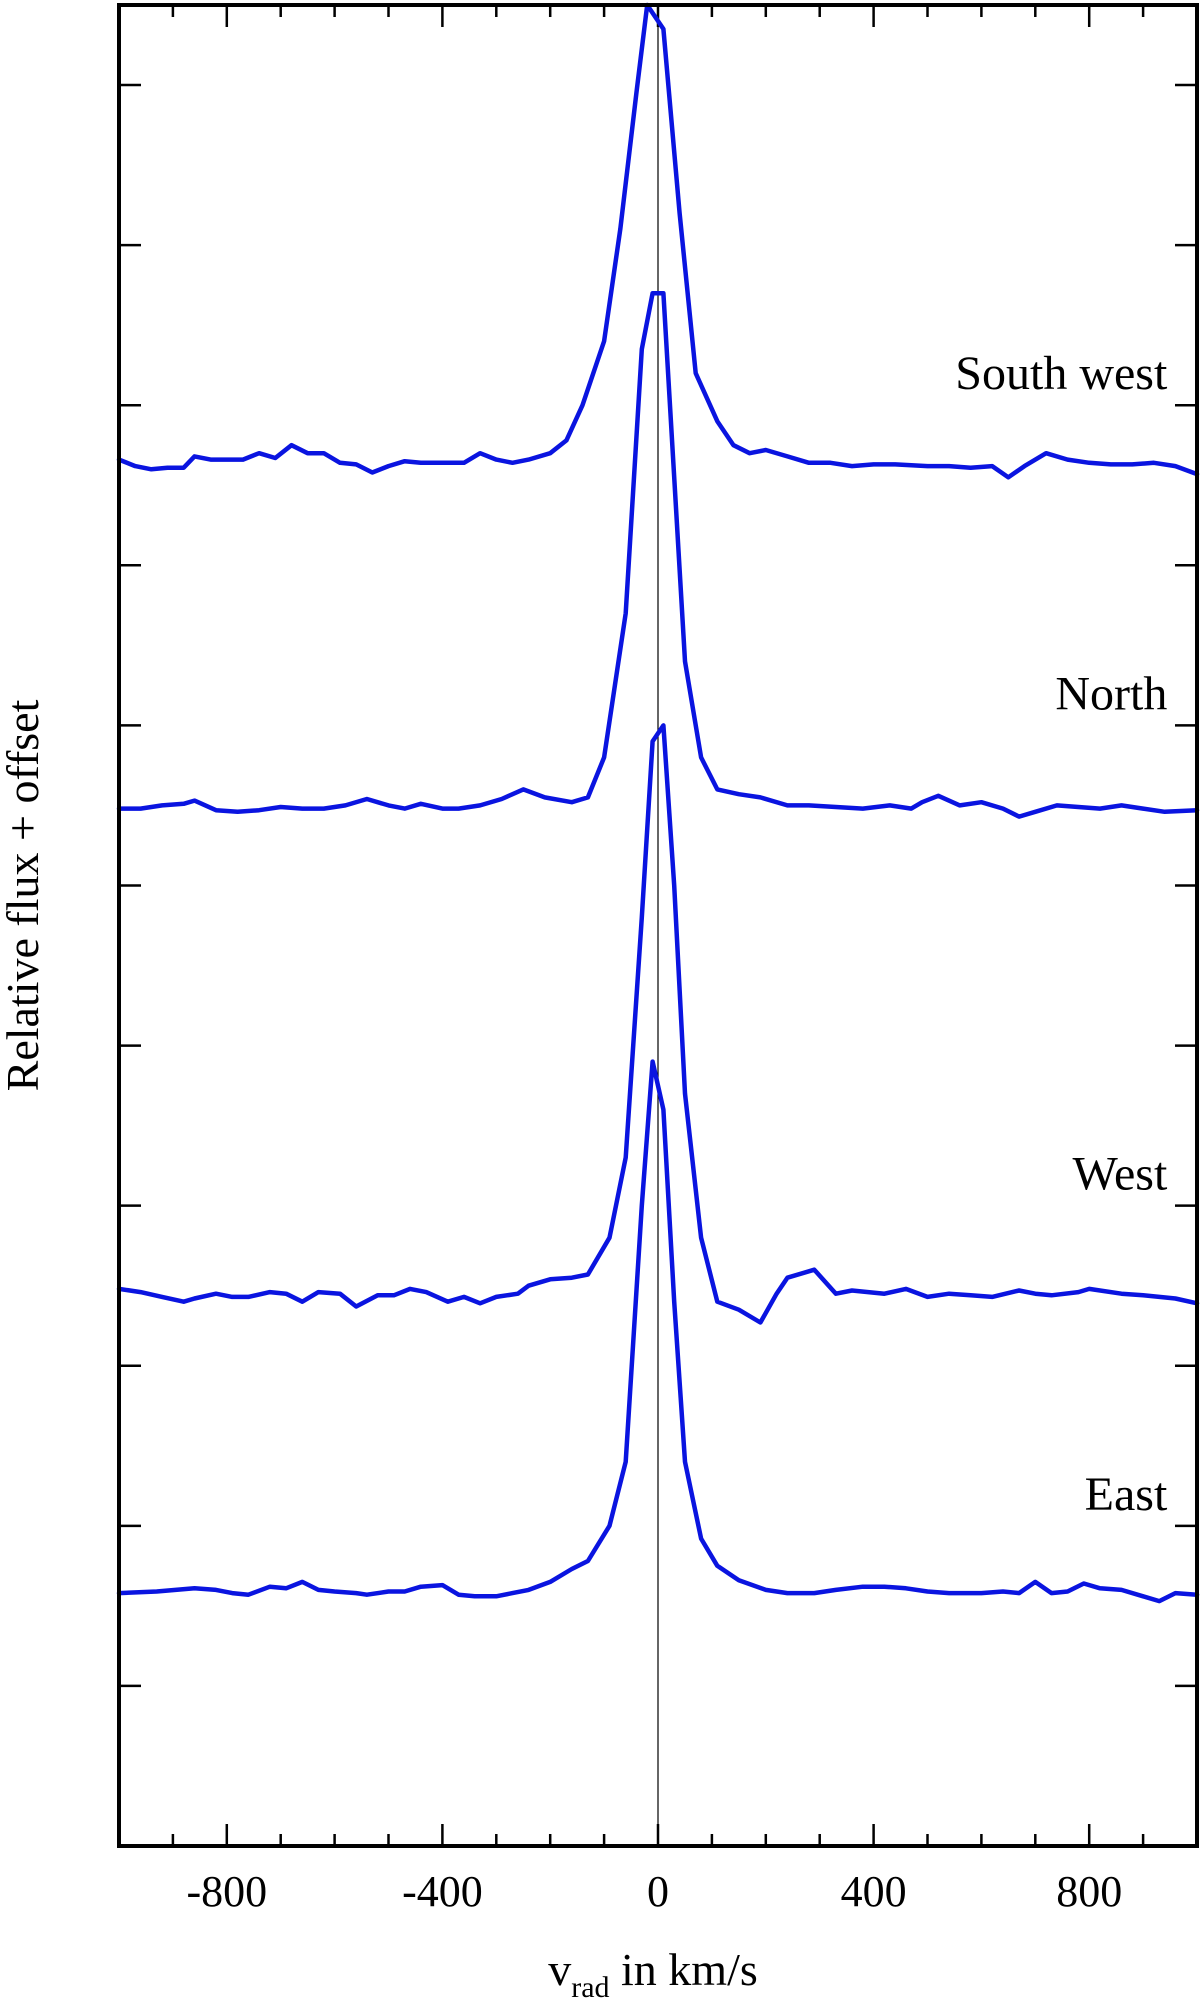  What do you see at coordinates (874, 1891) in the screenshot?
I see `x-tick-label: 400` at bounding box center [874, 1891].